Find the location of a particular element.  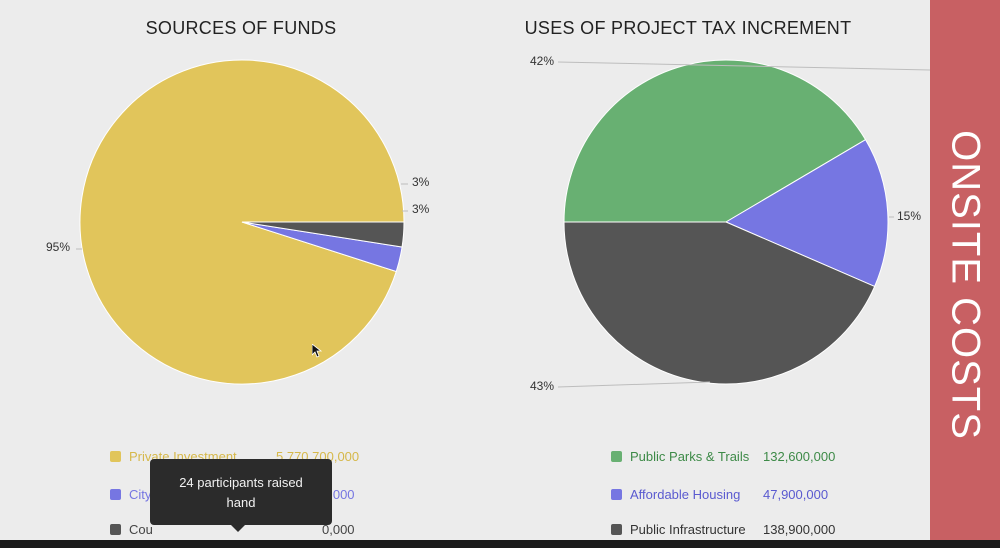

legend-value: 47,900,000 is located at coordinates (796, 494).